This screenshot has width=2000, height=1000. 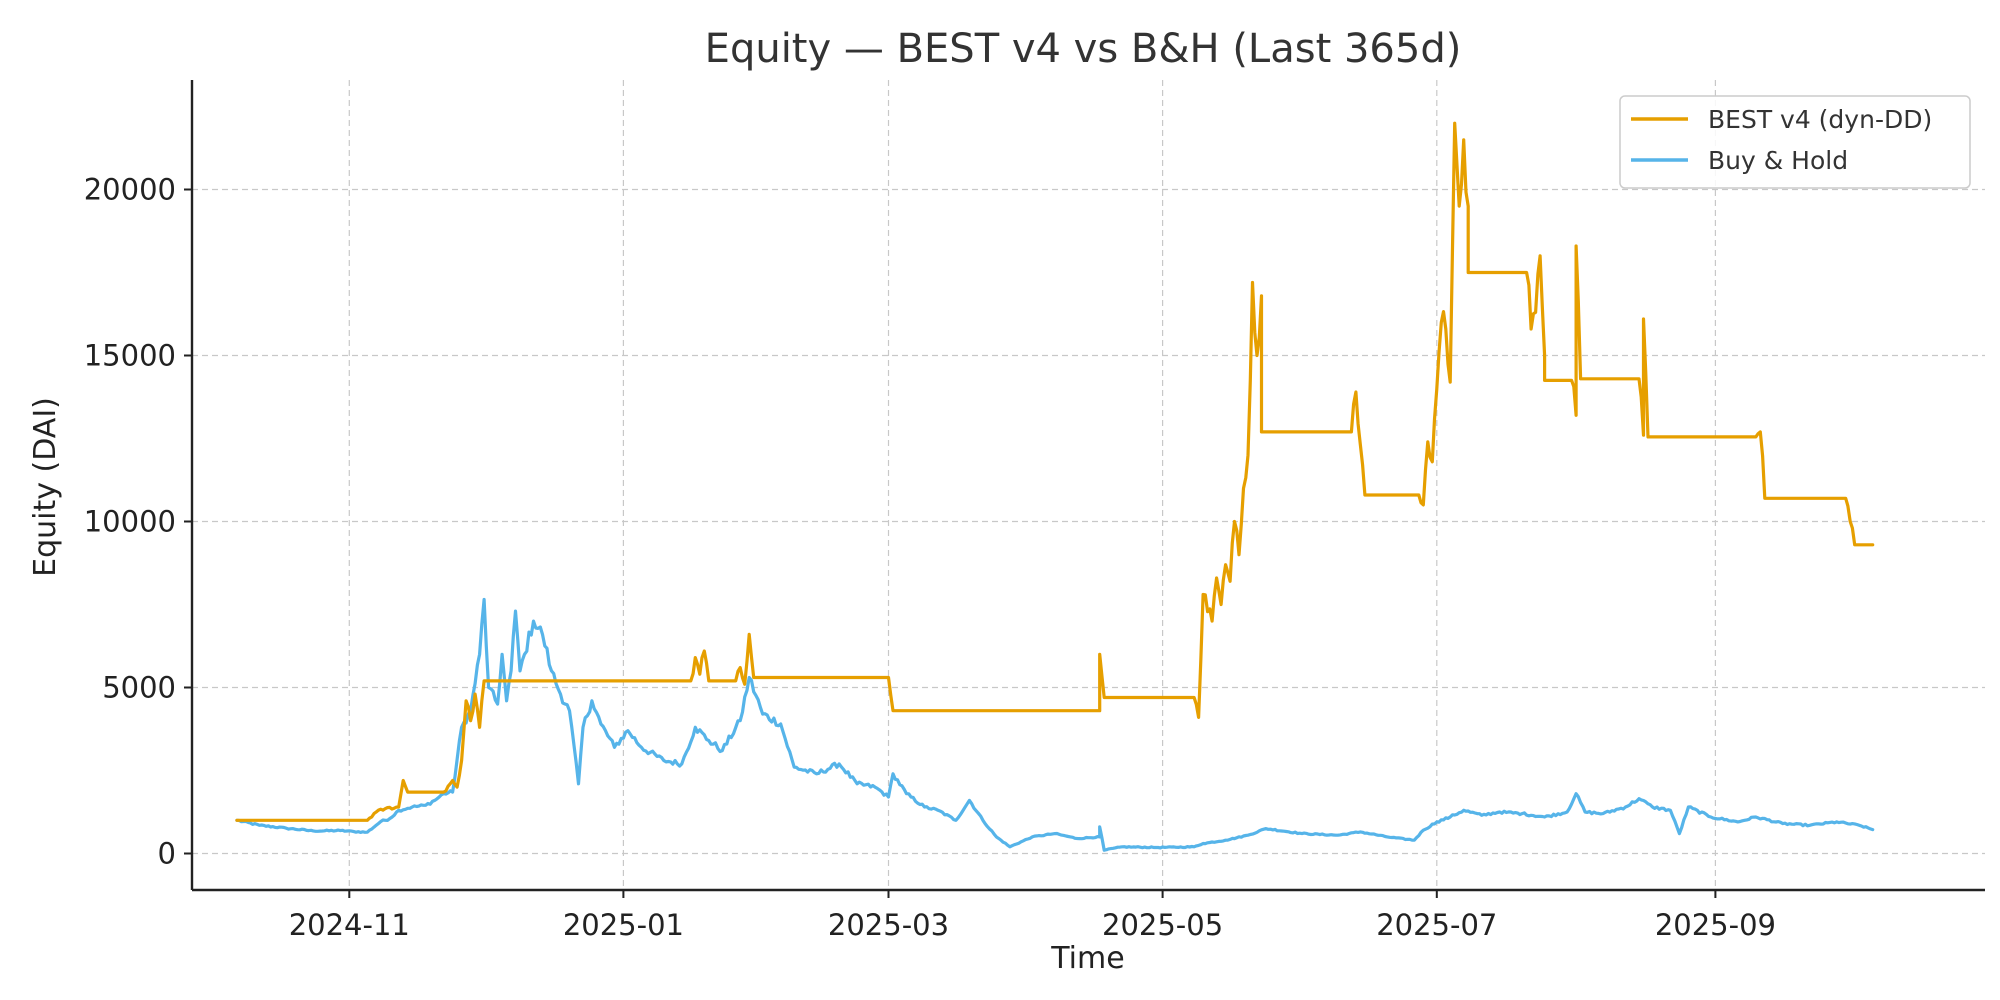 What do you see at coordinates (1778, 160) in the screenshot?
I see `legend-label-buy-hold: Buy & Hold` at bounding box center [1778, 160].